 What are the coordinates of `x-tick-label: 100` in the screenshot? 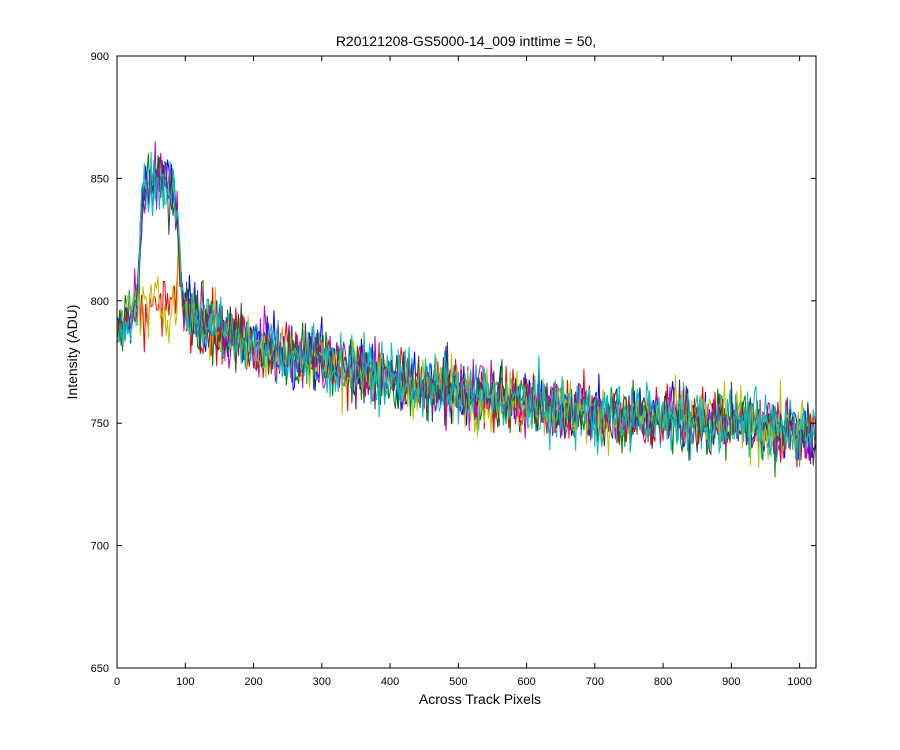 It's located at (185, 682).